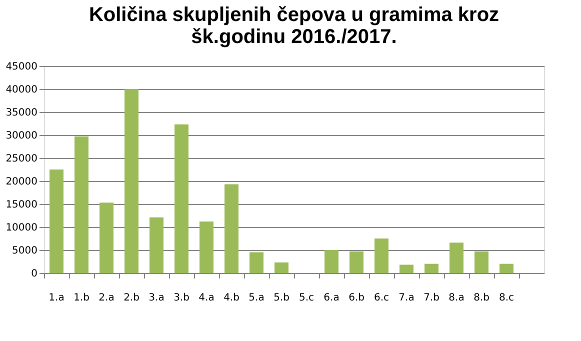 This screenshot has width=581, height=341. I want to click on x-tick-label: 4.a, so click(206, 298).